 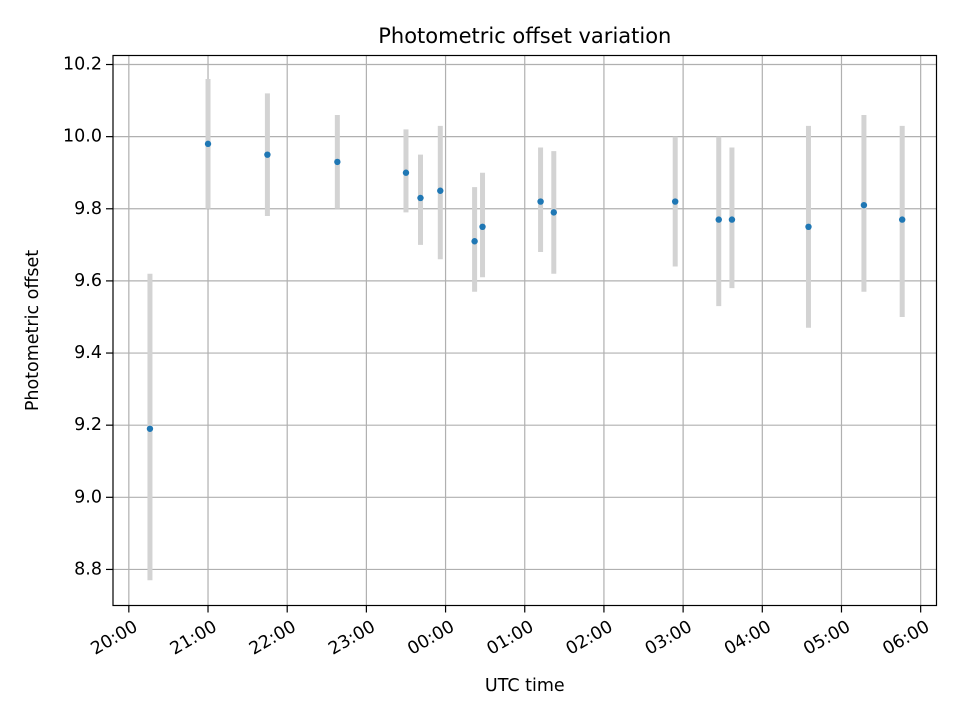 What do you see at coordinates (525, 686) in the screenshot?
I see `x-axis-label: UTC time` at bounding box center [525, 686].